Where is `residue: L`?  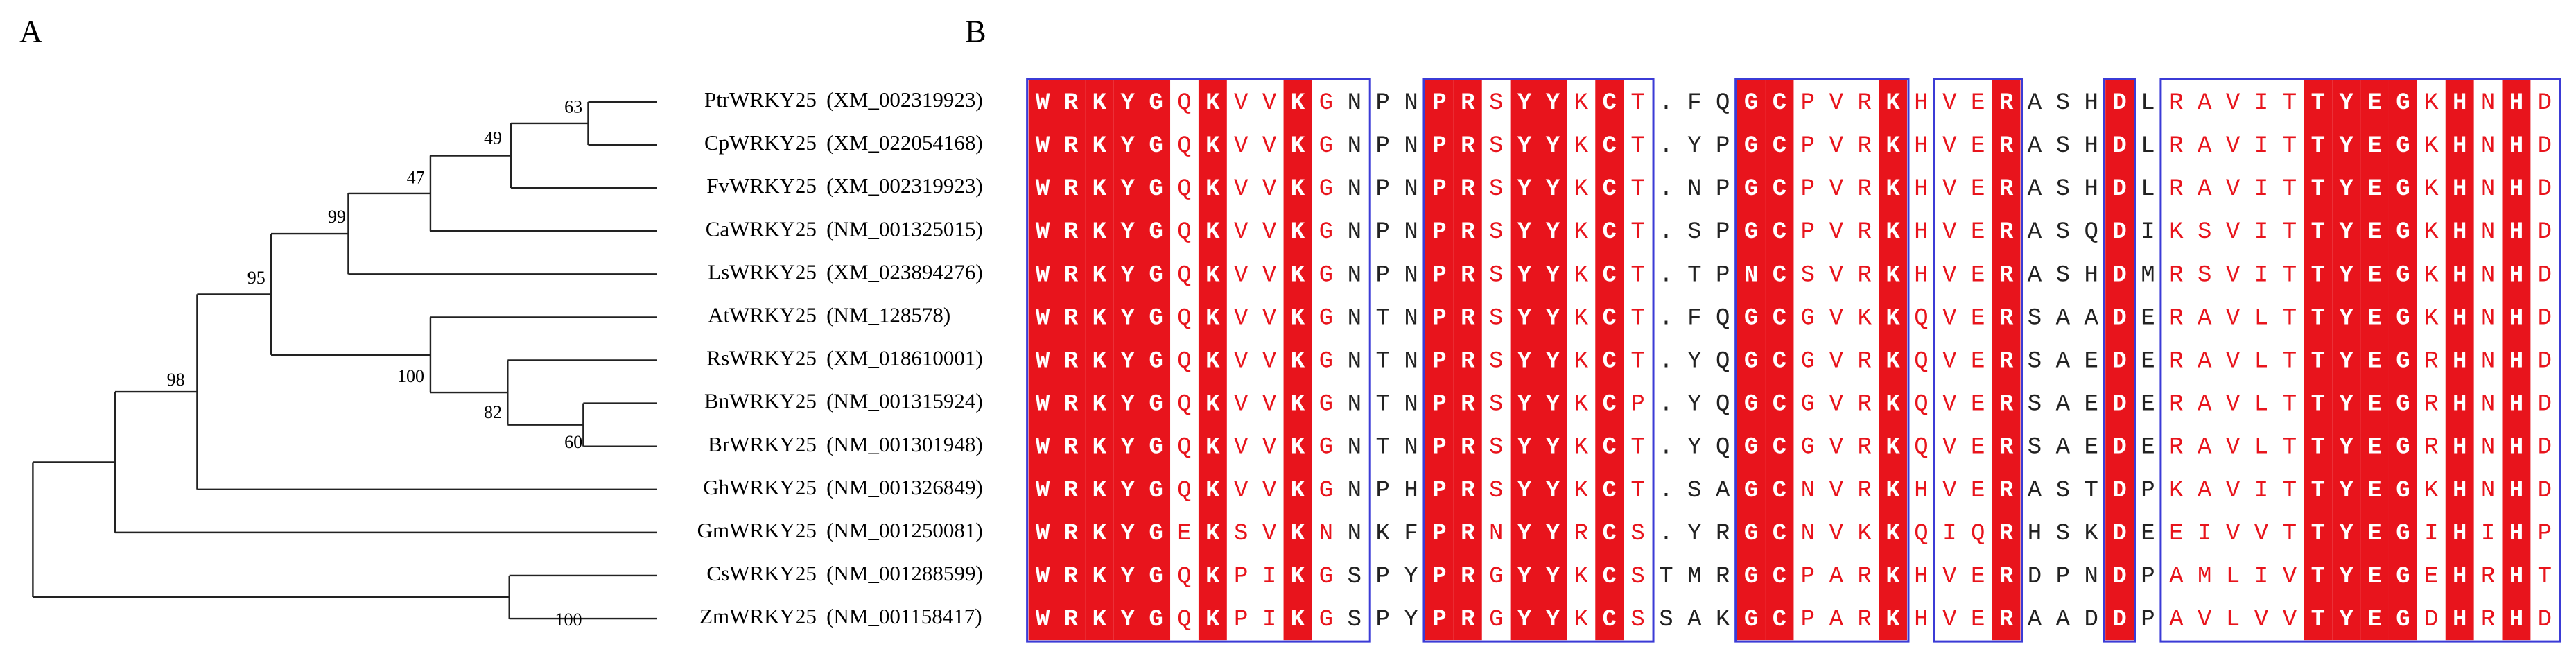 residue: L is located at coordinates (2261, 318).